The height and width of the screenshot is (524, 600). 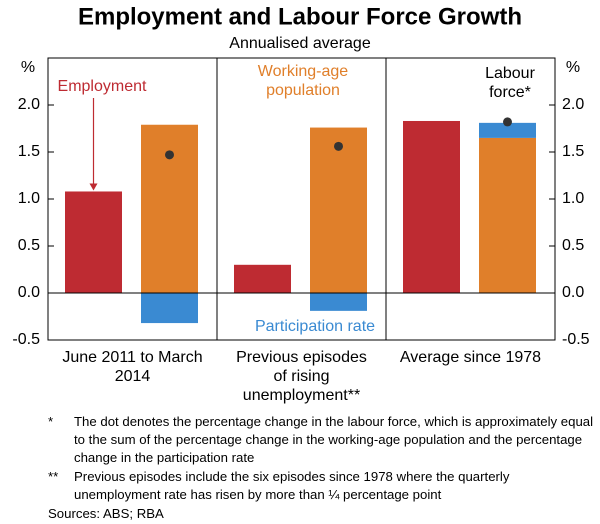 What do you see at coordinates (29, 104) in the screenshot?
I see `y-tick-label: 2.0` at bounding box center [29, 104].